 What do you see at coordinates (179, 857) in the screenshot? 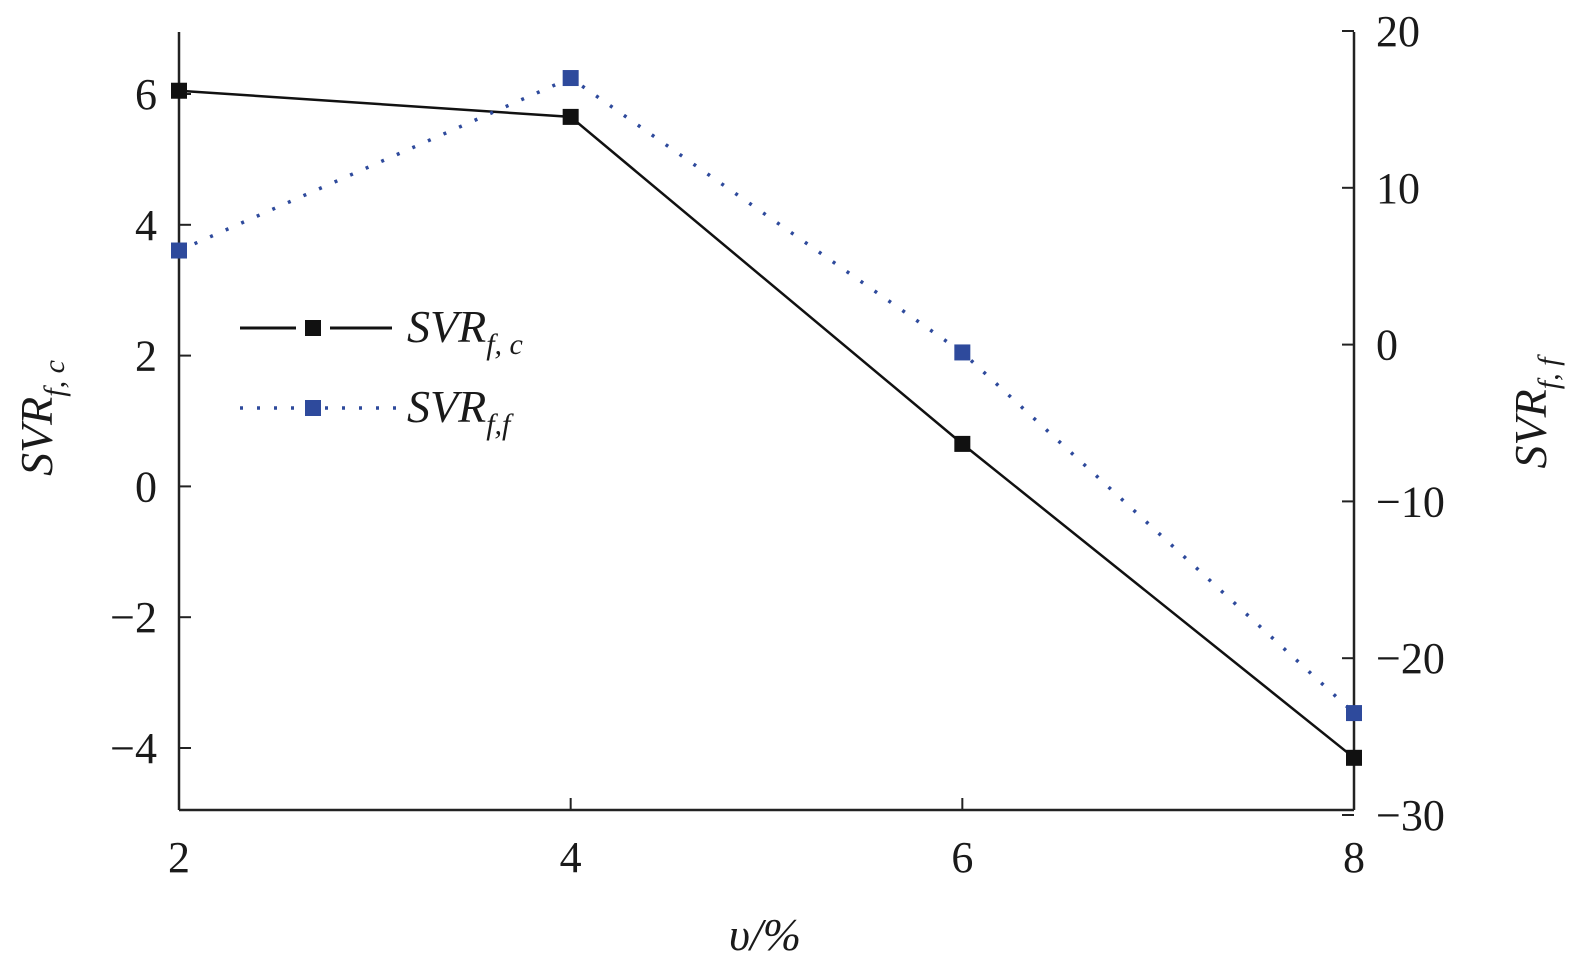
I see `x-tick-label: 2` at bounding box center [179, 857].